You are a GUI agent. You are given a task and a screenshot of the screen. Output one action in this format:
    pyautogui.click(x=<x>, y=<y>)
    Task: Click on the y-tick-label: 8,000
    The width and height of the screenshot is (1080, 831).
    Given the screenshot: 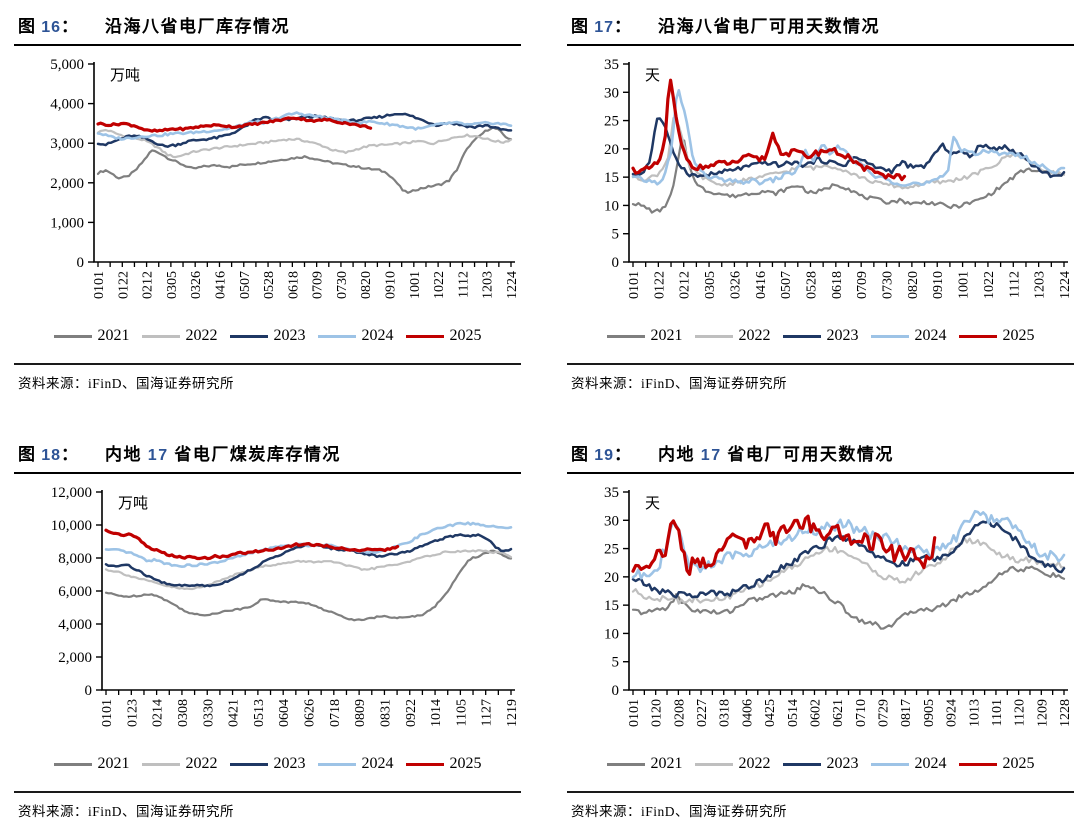 What is the action you would take?
    pyautogui.click(x=75, y=559)
    